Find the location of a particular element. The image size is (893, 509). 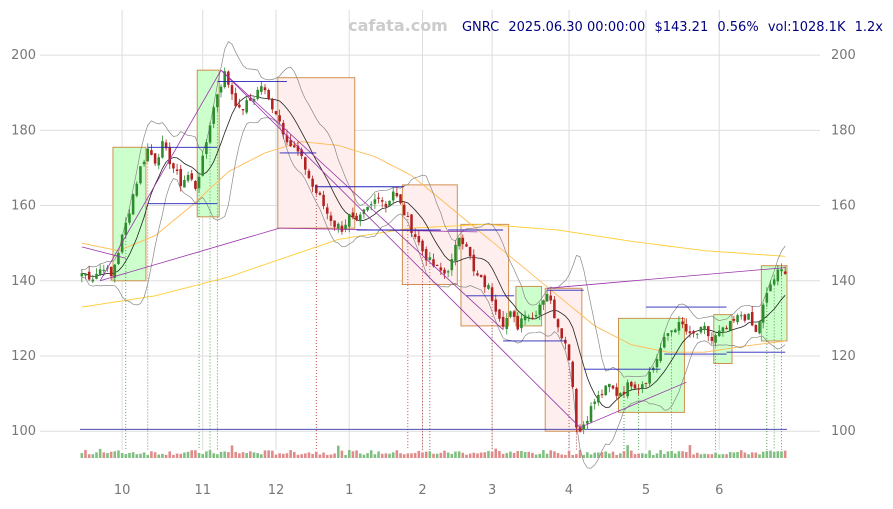

signal-zone-up is located at coordinates (651, 365).